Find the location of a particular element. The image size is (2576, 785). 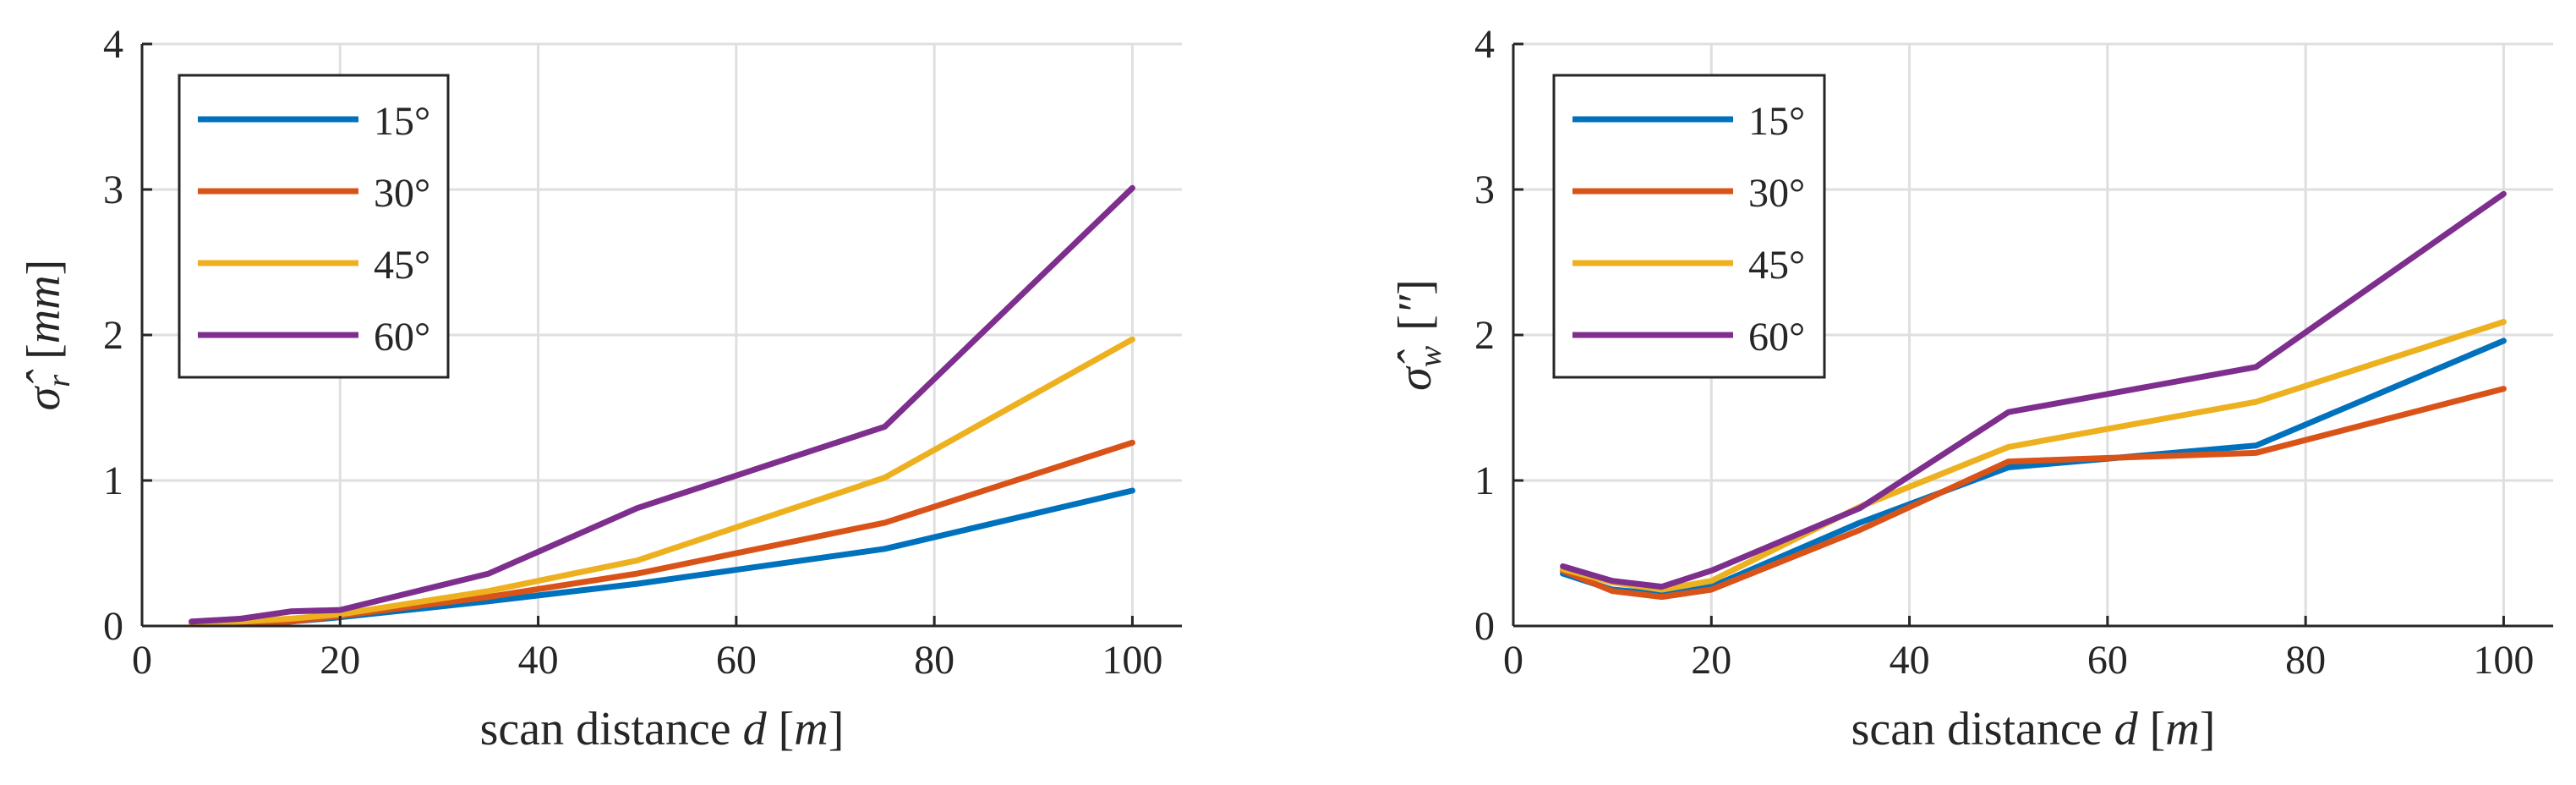

y-axis-label-sub: r is located at coordinates (59, 381).